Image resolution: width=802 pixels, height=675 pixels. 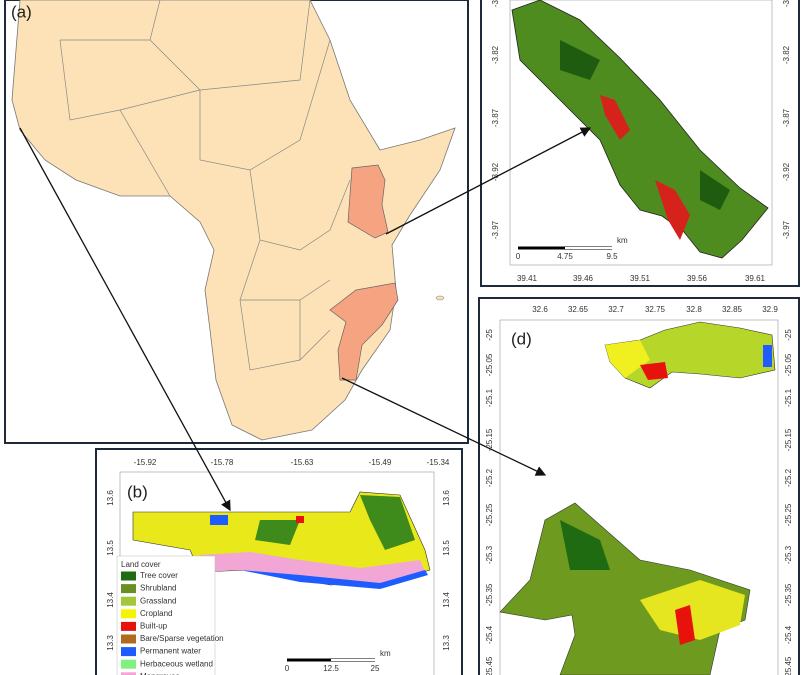 What do you see at coordinates (755, 278) in the screenshot?
I see `tick-label: 39.61` at bounding box center [755, 278].